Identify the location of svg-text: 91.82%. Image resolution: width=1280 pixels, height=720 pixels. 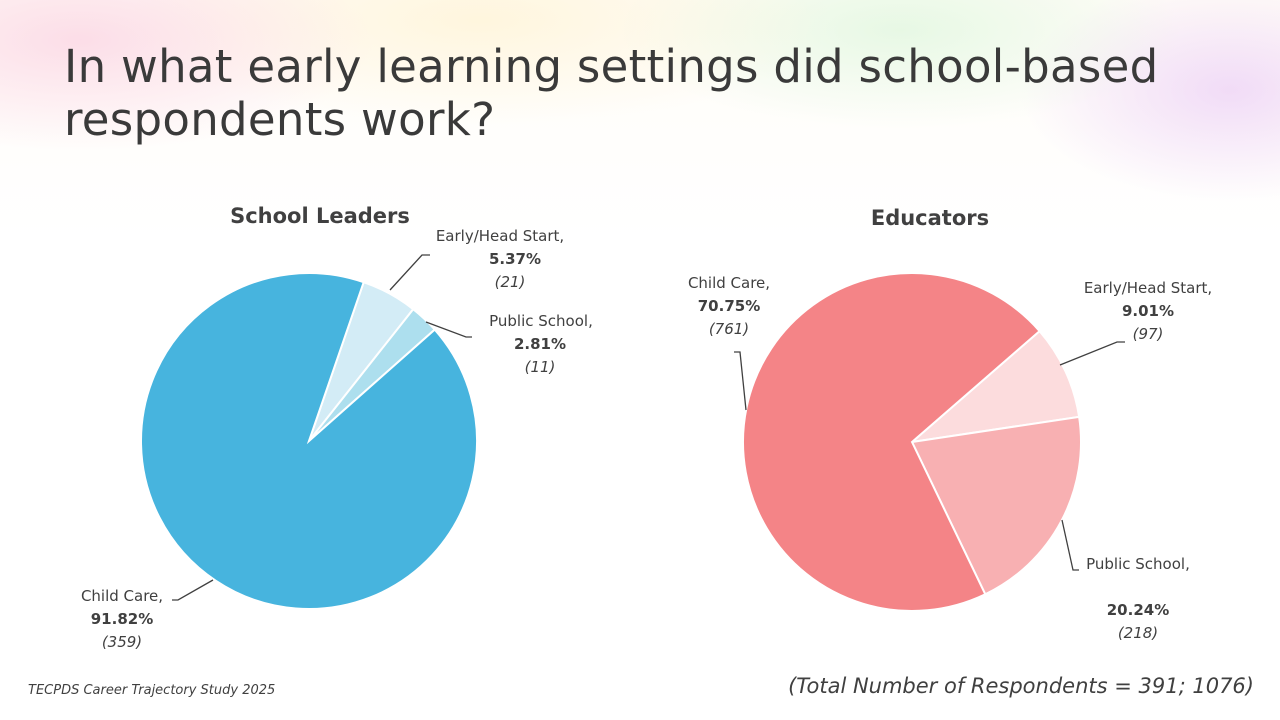
(122, 619).